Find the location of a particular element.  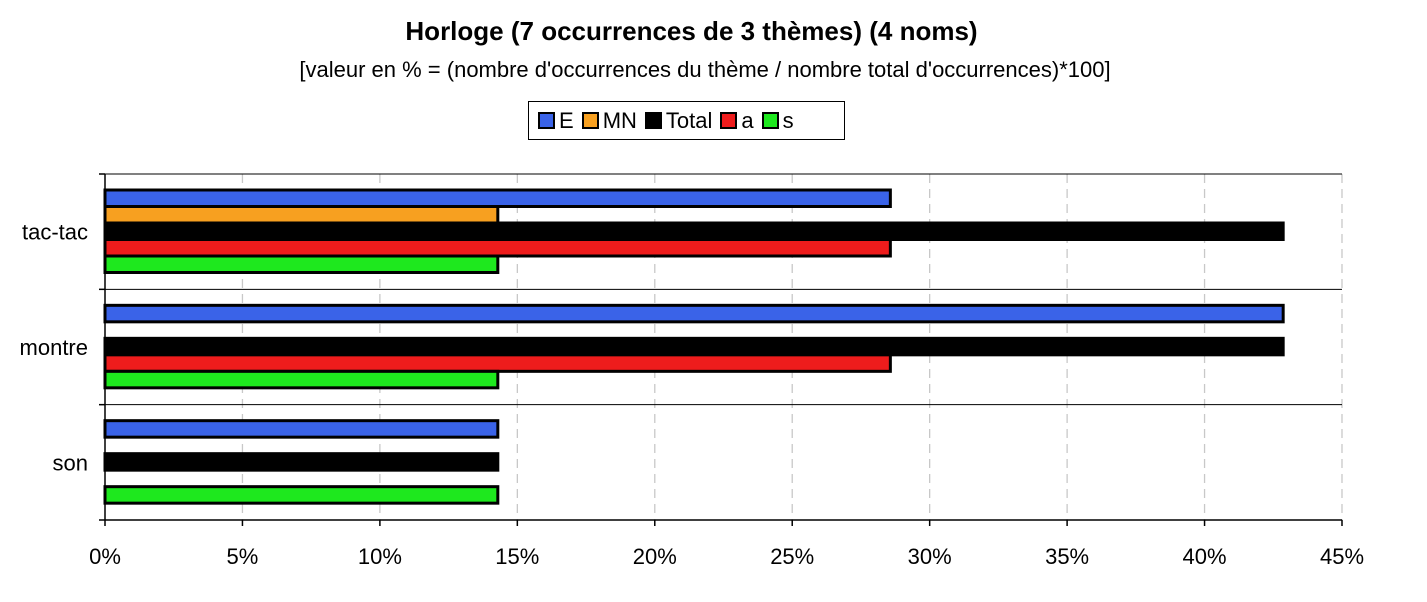

category-label: tac-tac is located at coordinates (55, 232).